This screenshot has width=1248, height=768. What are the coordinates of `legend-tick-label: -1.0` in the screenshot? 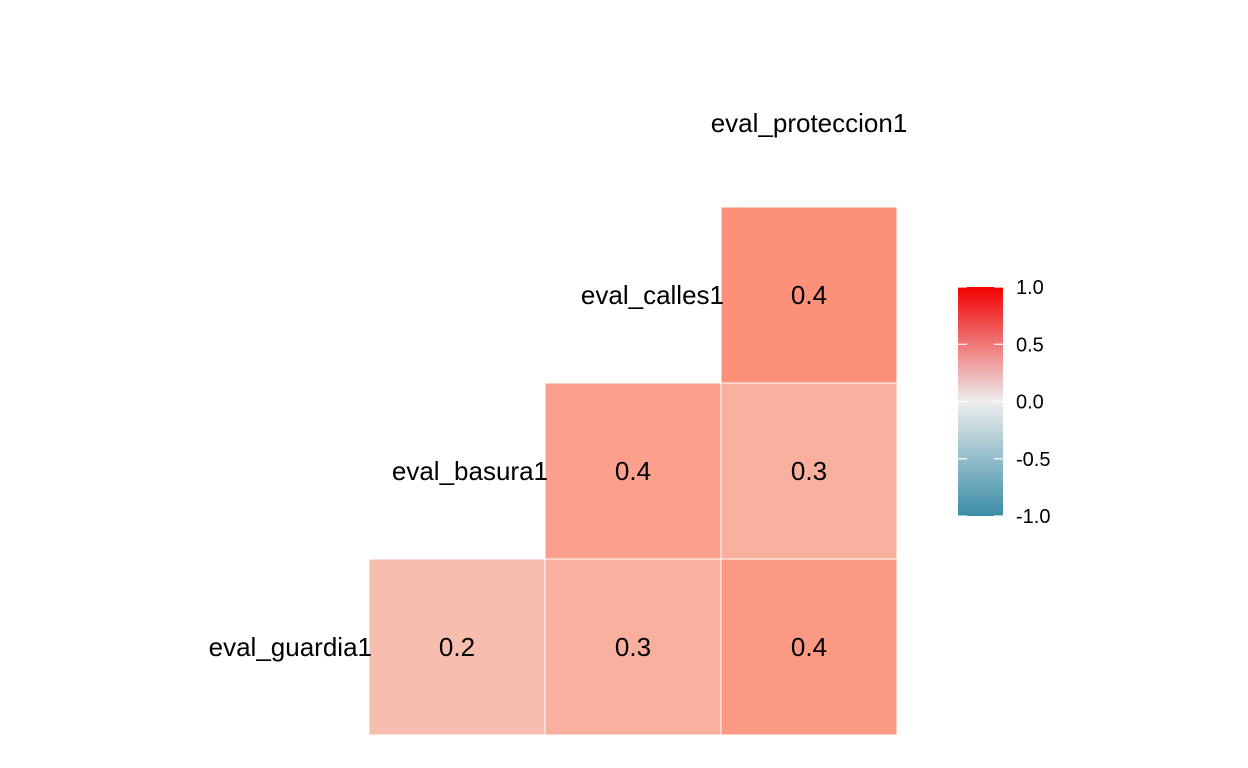 It's located at (1033, 517).